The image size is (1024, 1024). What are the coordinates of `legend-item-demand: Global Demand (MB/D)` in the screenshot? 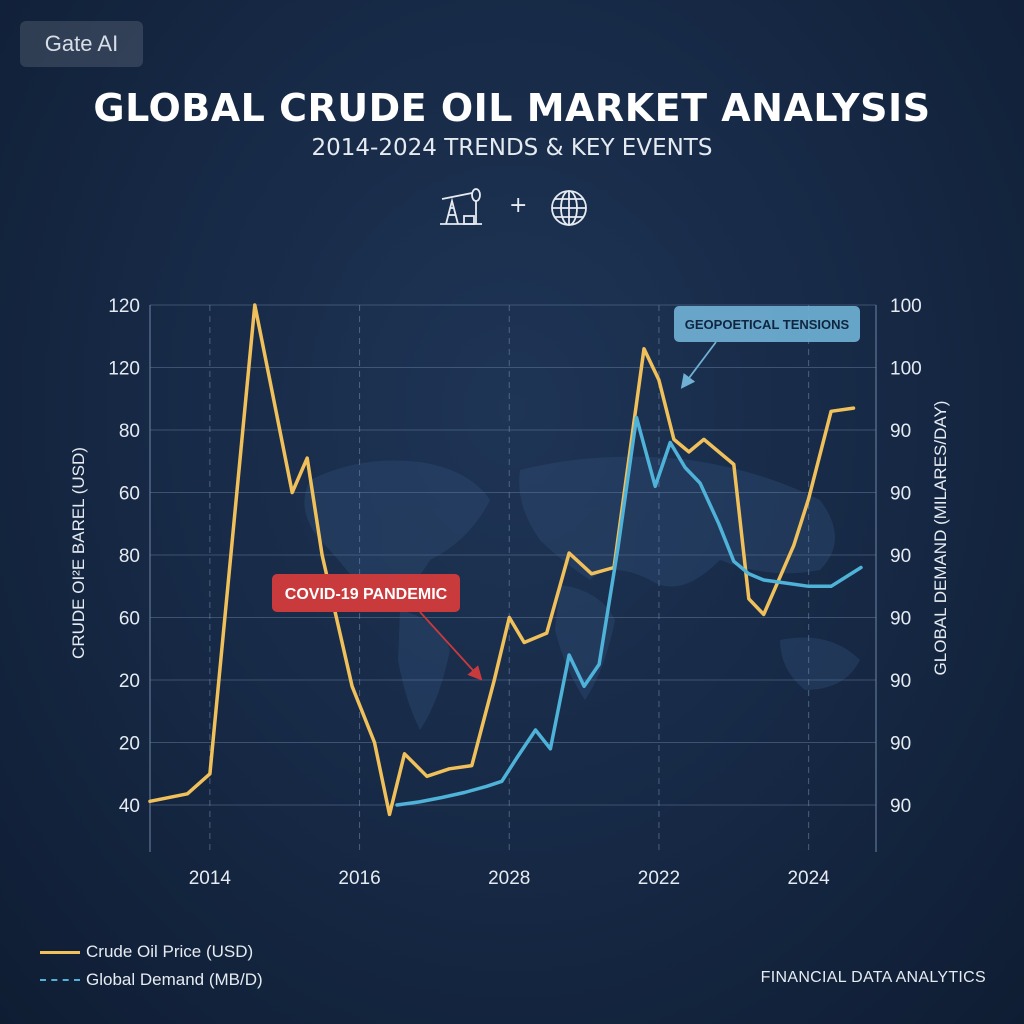 It's located at (151, 980).